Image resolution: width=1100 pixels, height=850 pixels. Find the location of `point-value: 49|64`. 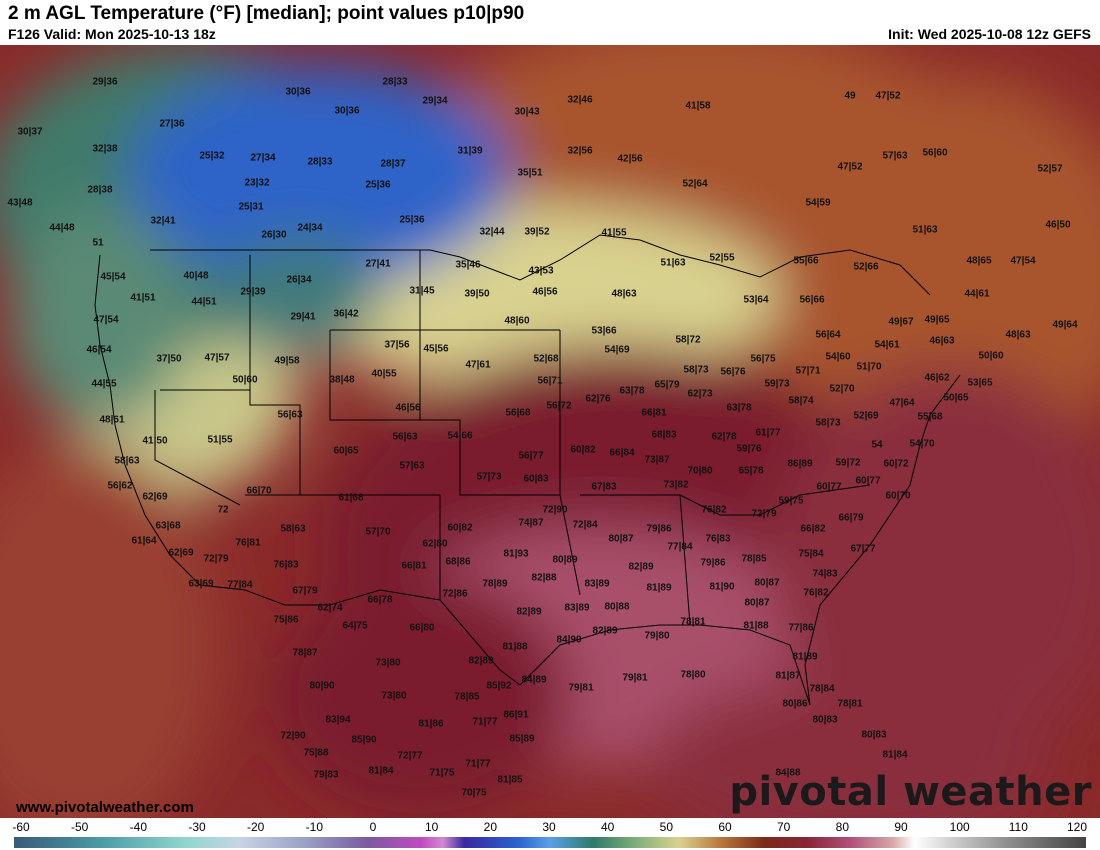

point-value: 49|64 is located at coordinates (1065, 325).